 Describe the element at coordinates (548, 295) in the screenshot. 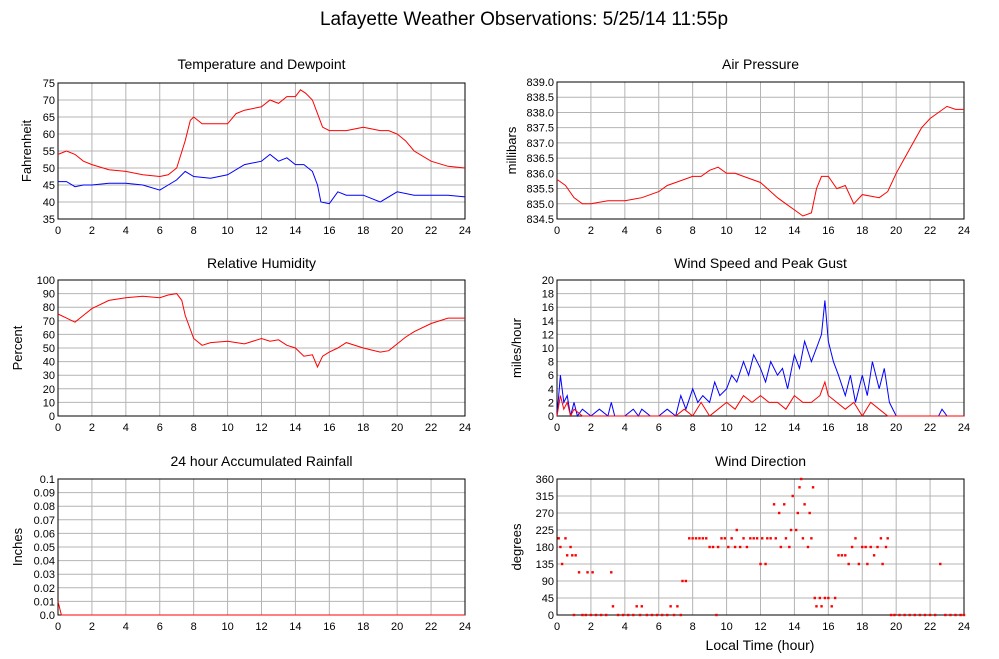

I see `y-tick-label: 18` at that location.